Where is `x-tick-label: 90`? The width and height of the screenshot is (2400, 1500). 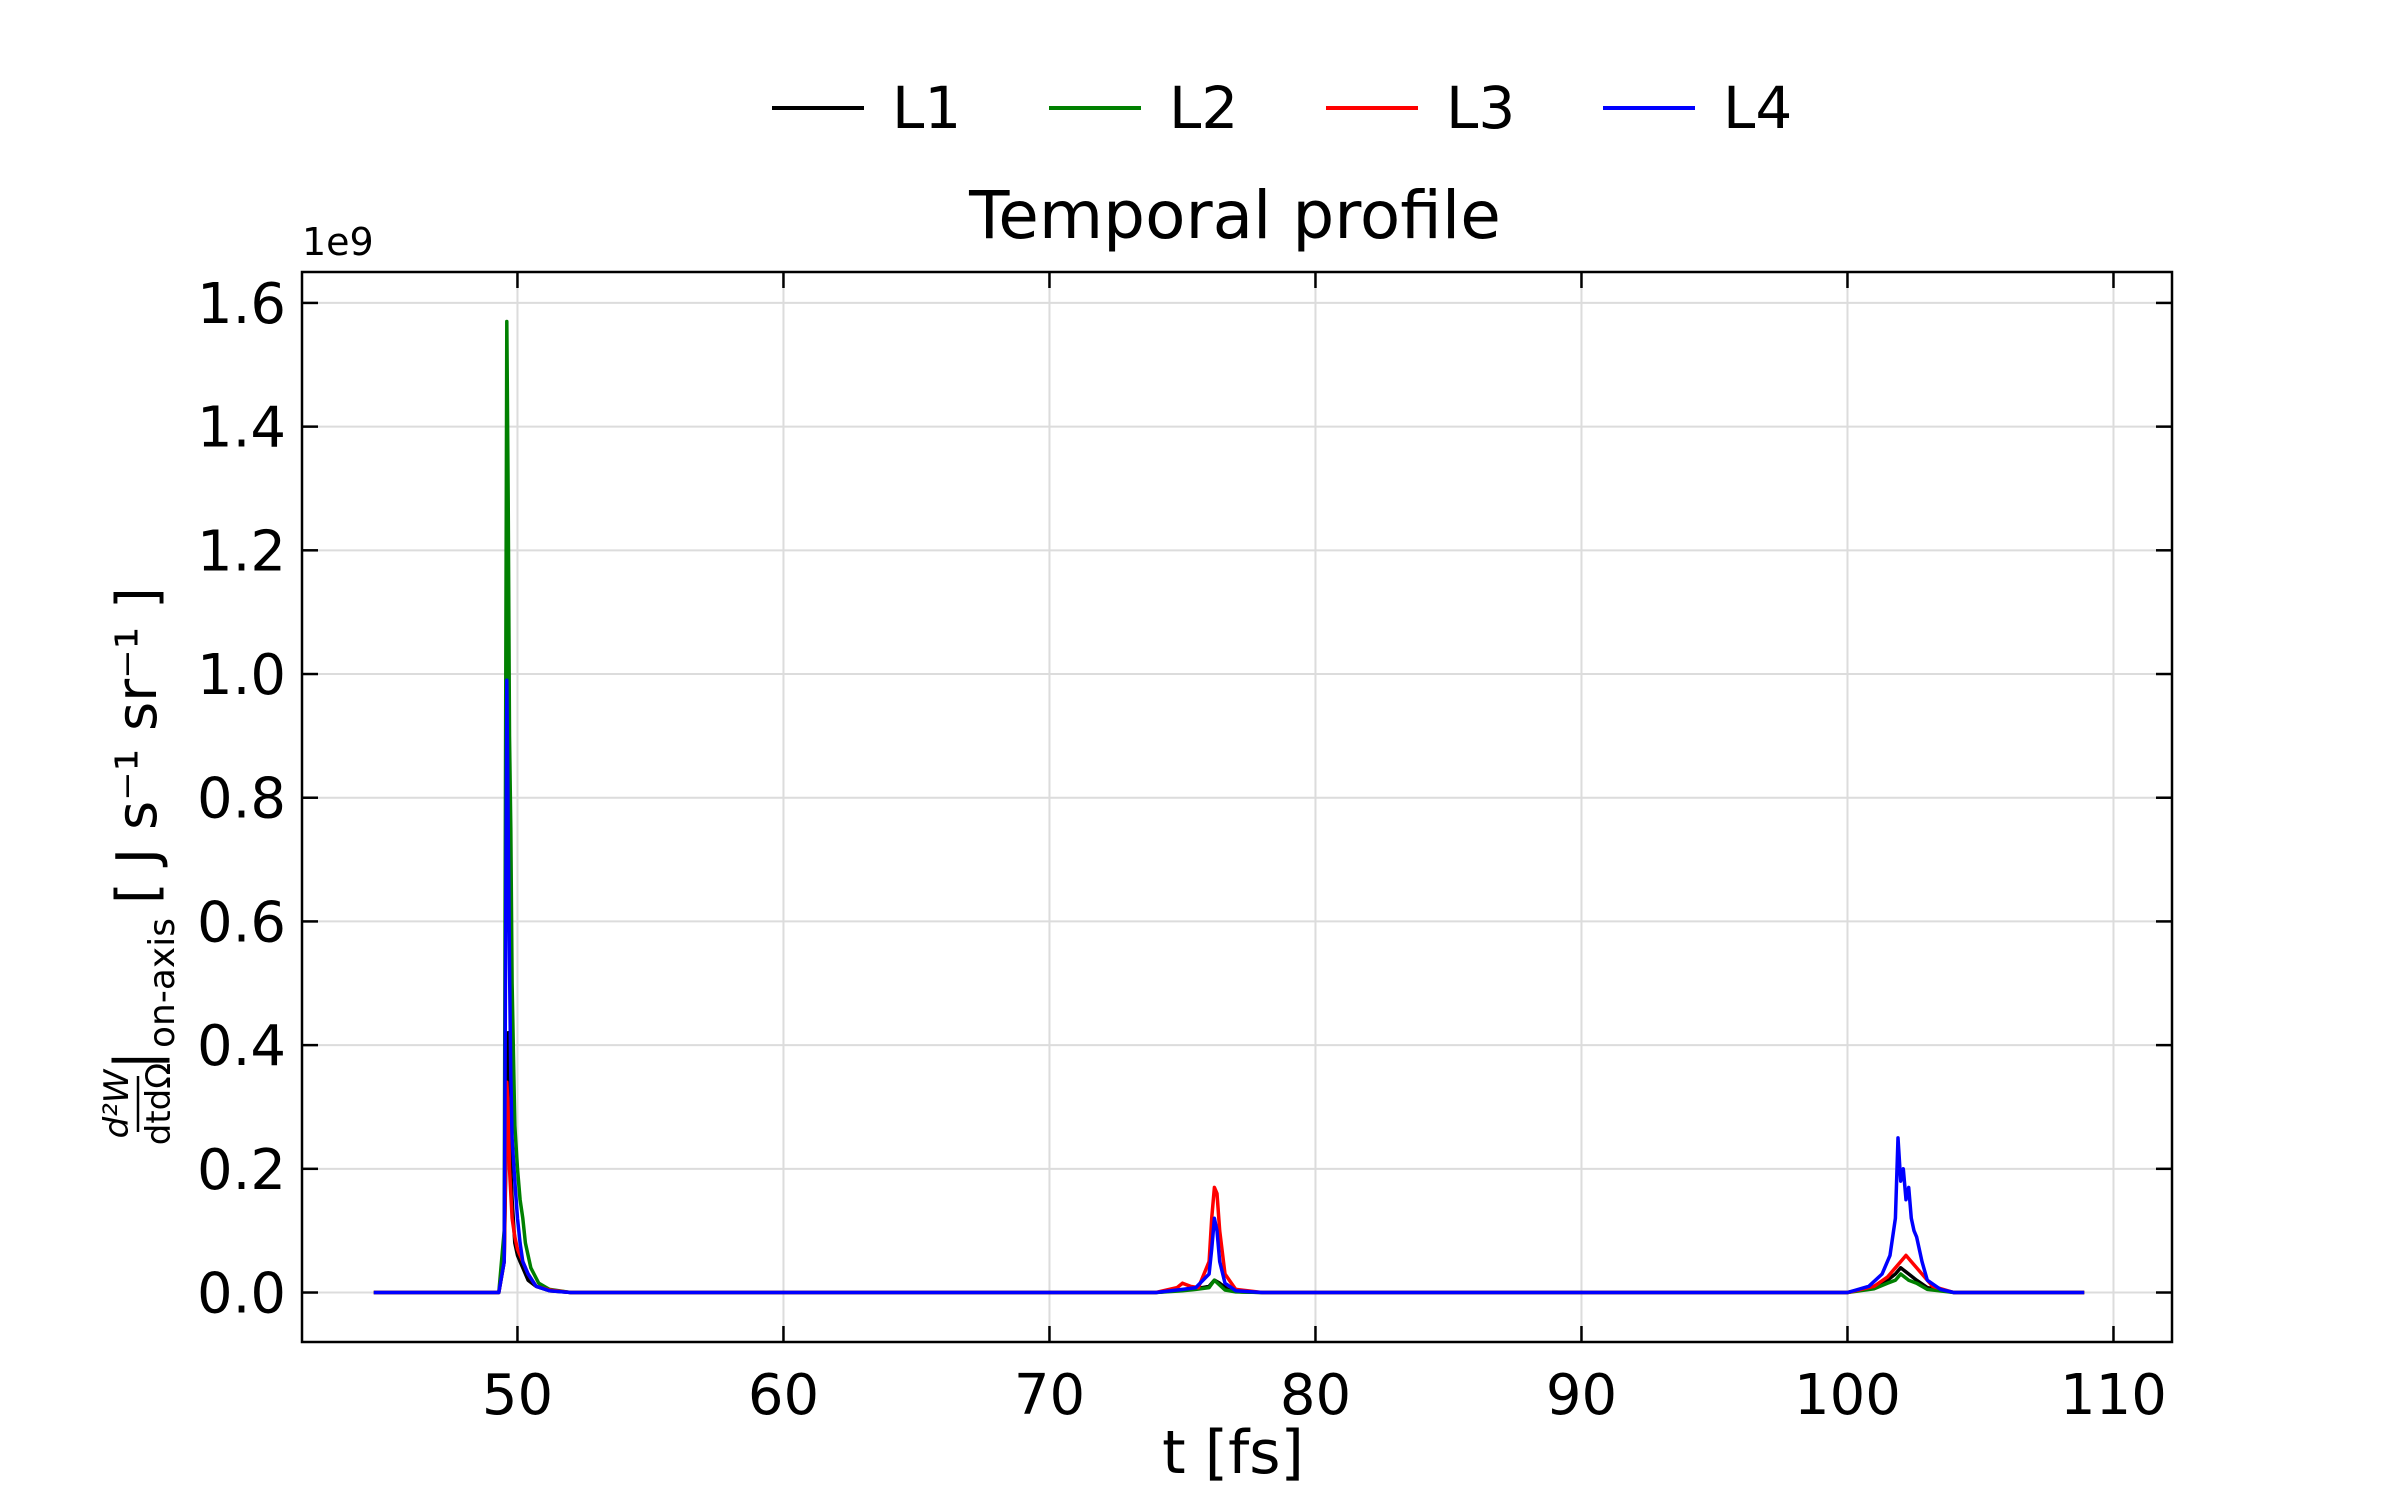 x-tick-label: 90 is located at coordinates (1581, 1395).